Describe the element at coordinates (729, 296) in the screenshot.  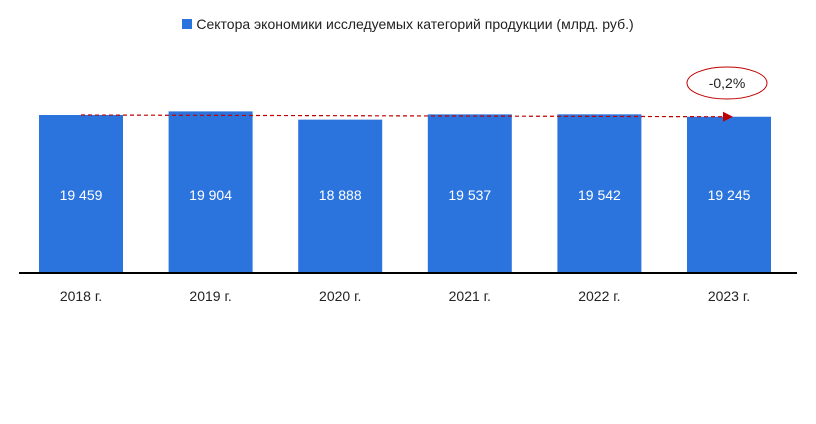
I see `category-label-5: 2023 г.` at that location.